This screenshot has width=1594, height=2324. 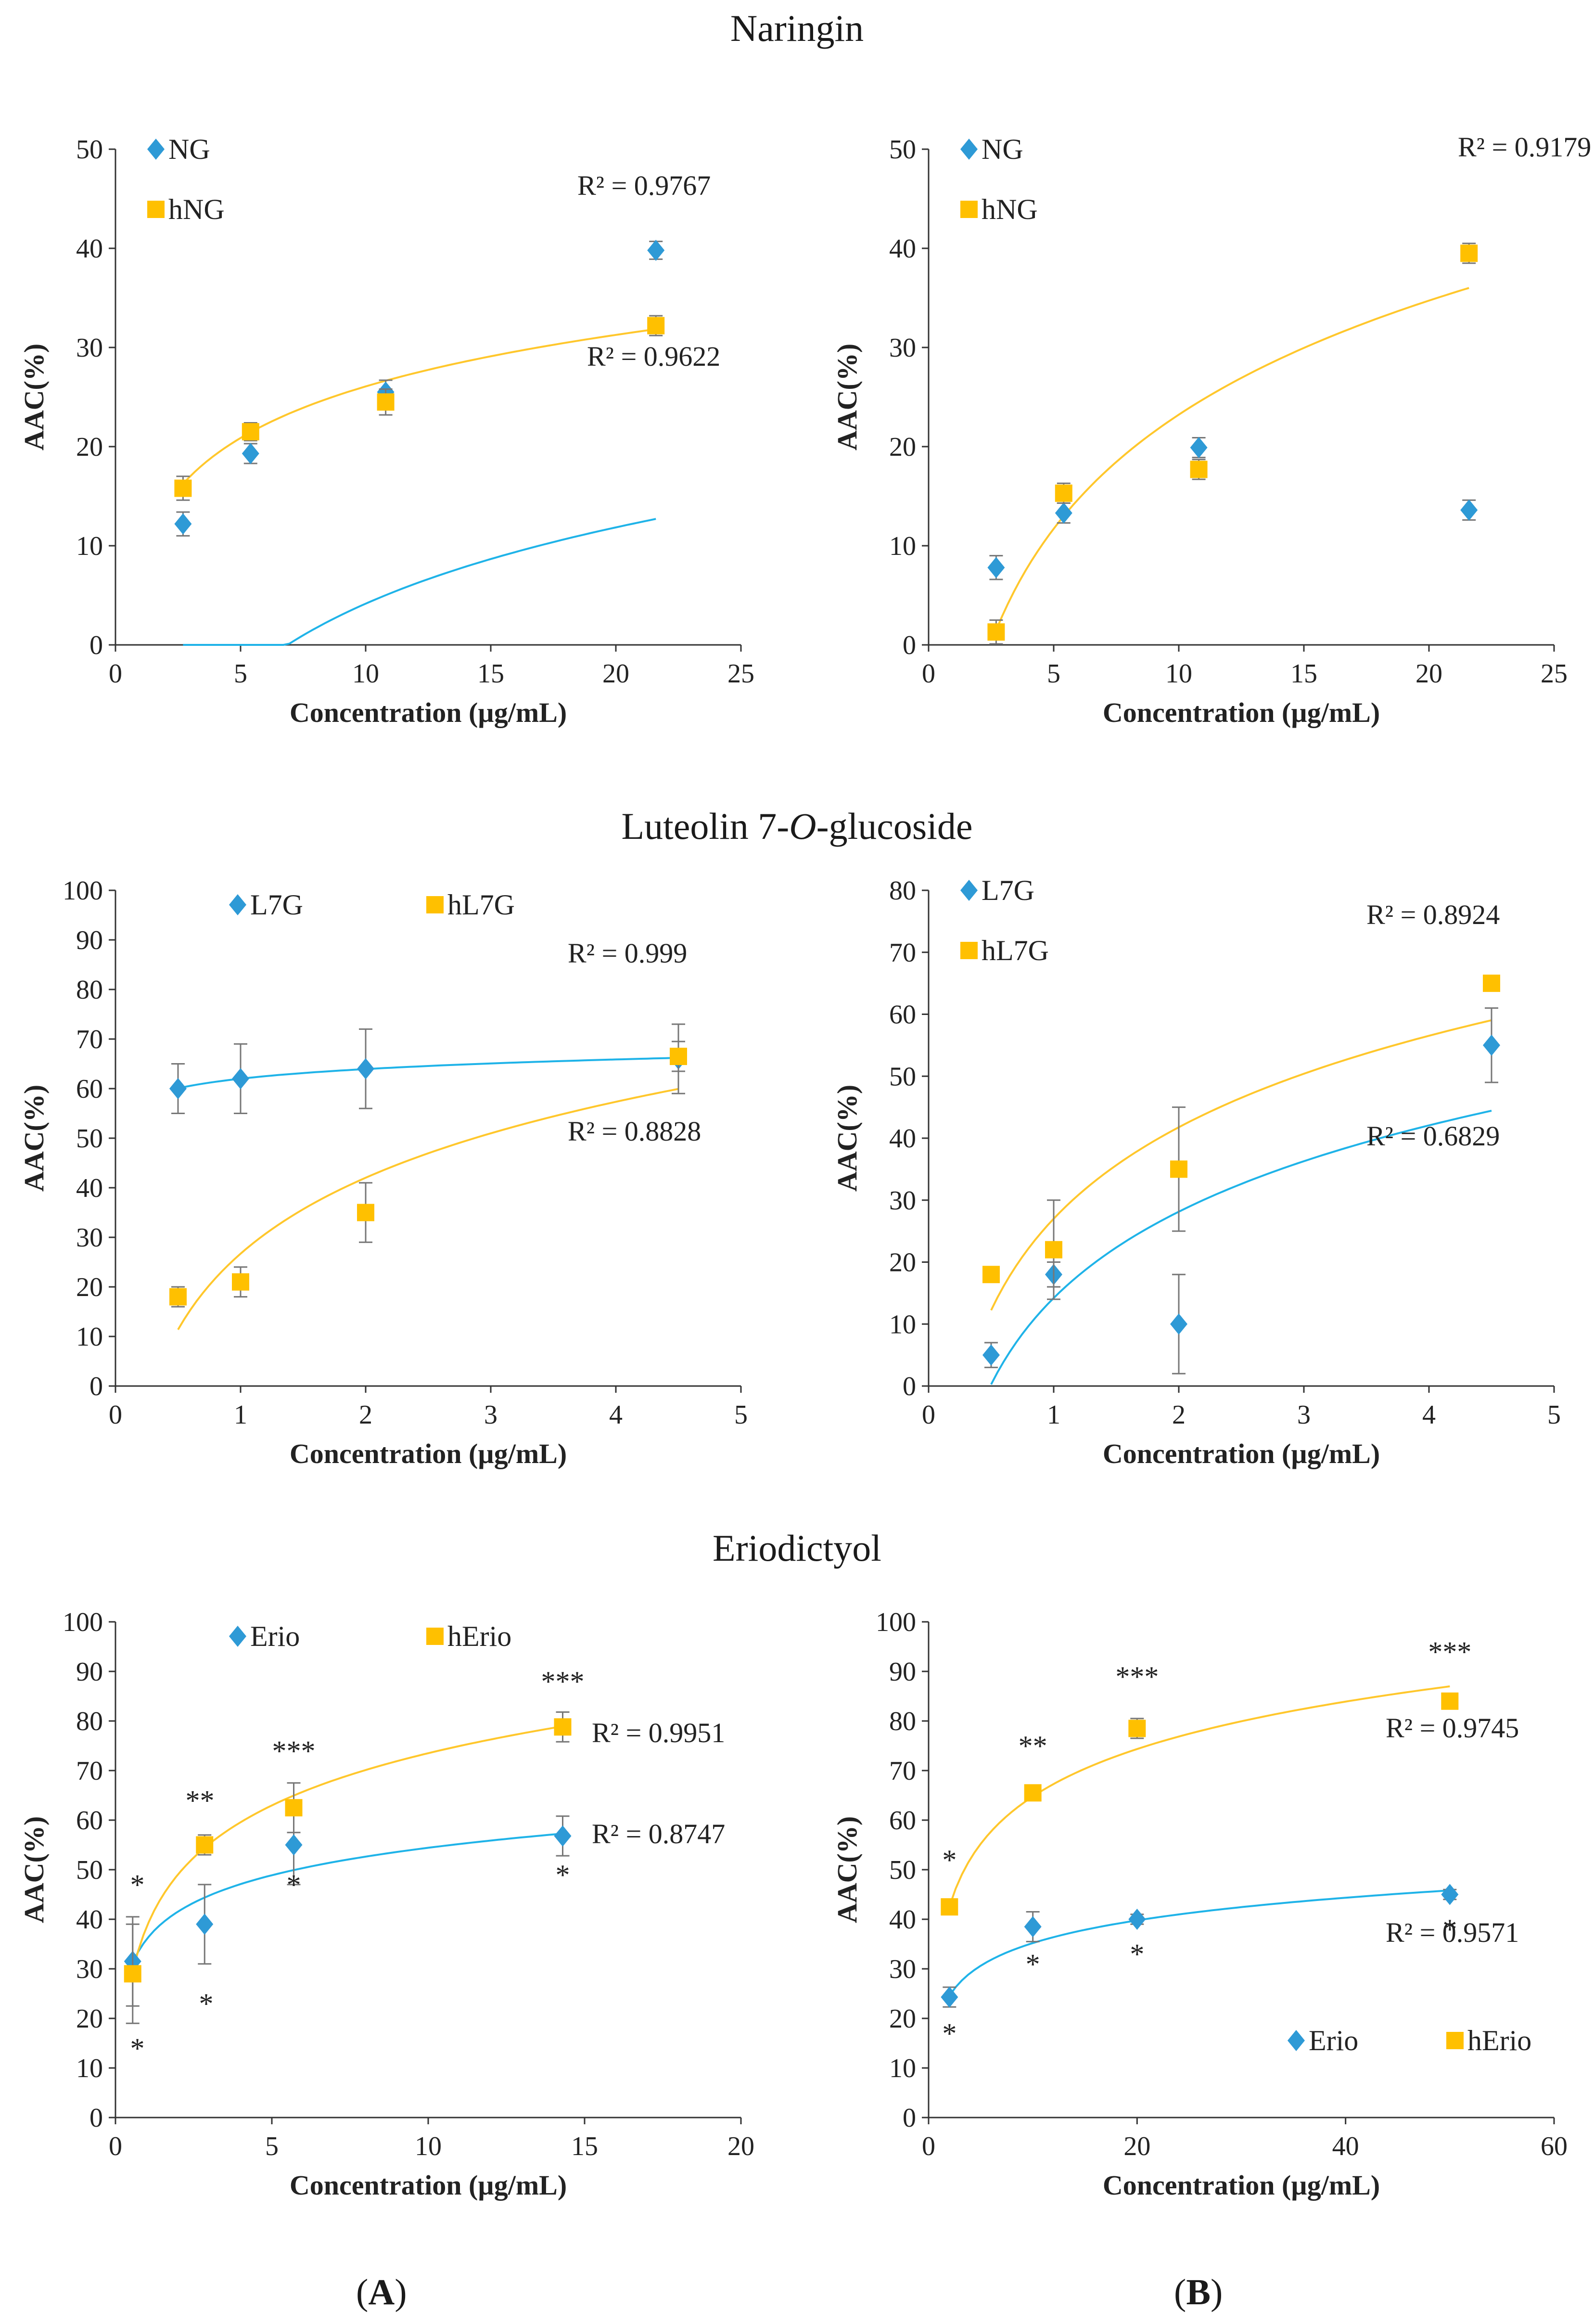 I want to click on legend-label: hNG, so click(x=1010, y=209).